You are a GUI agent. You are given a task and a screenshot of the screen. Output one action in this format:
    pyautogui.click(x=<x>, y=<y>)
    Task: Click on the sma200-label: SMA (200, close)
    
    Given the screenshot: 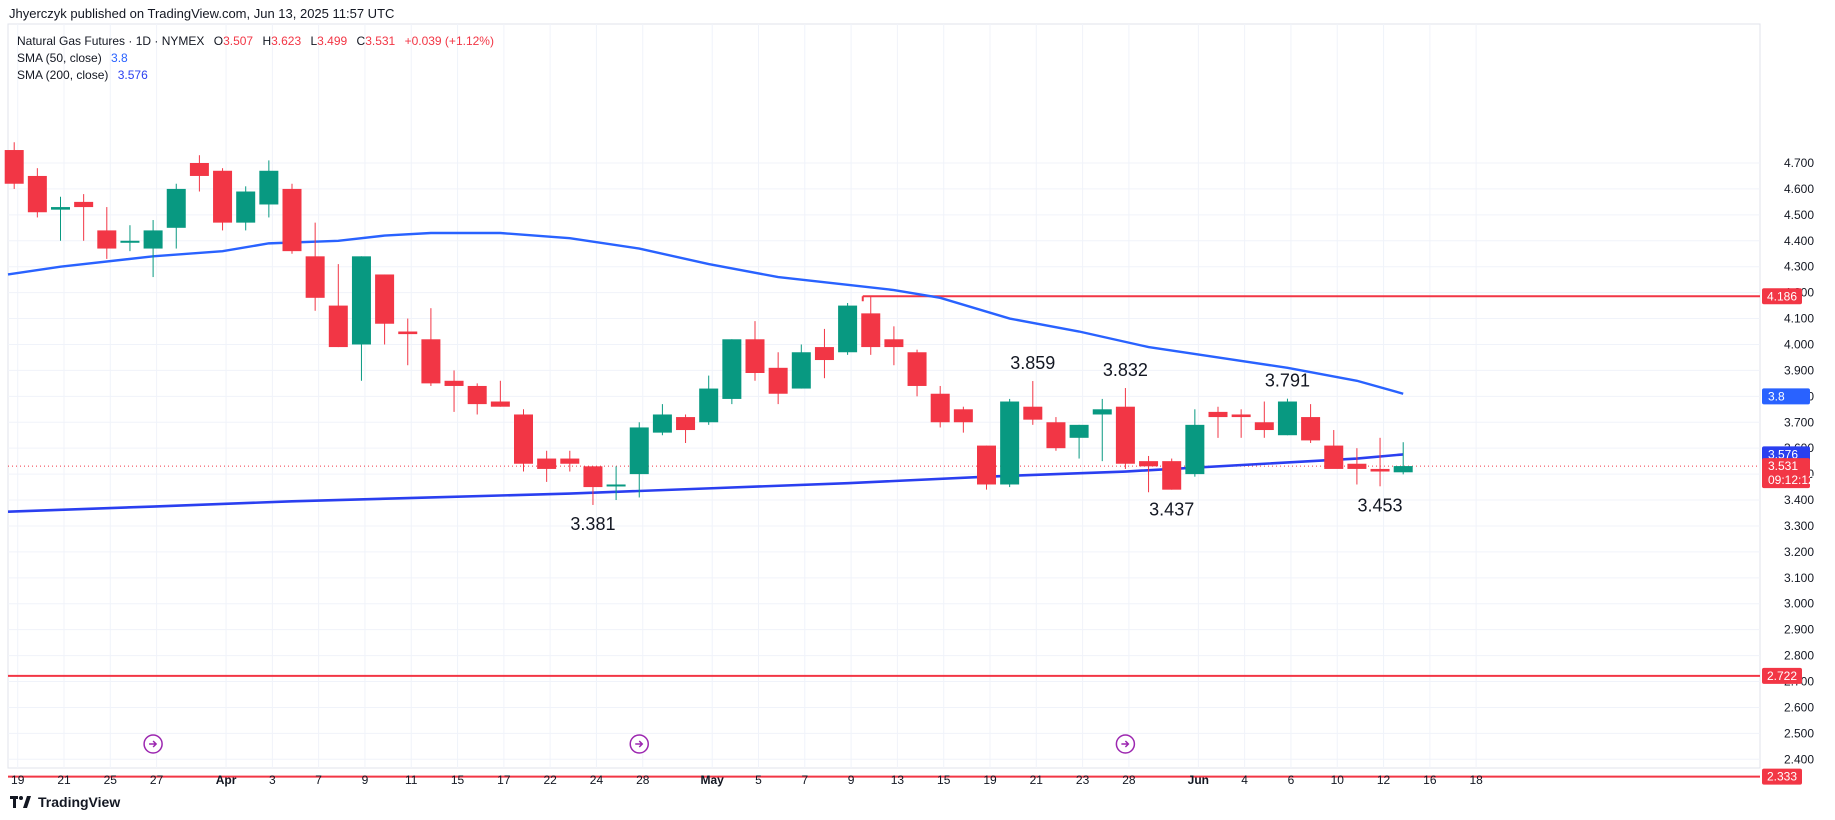 What is the action you would take?
    pyautogui.click(x=63, y=75)
    